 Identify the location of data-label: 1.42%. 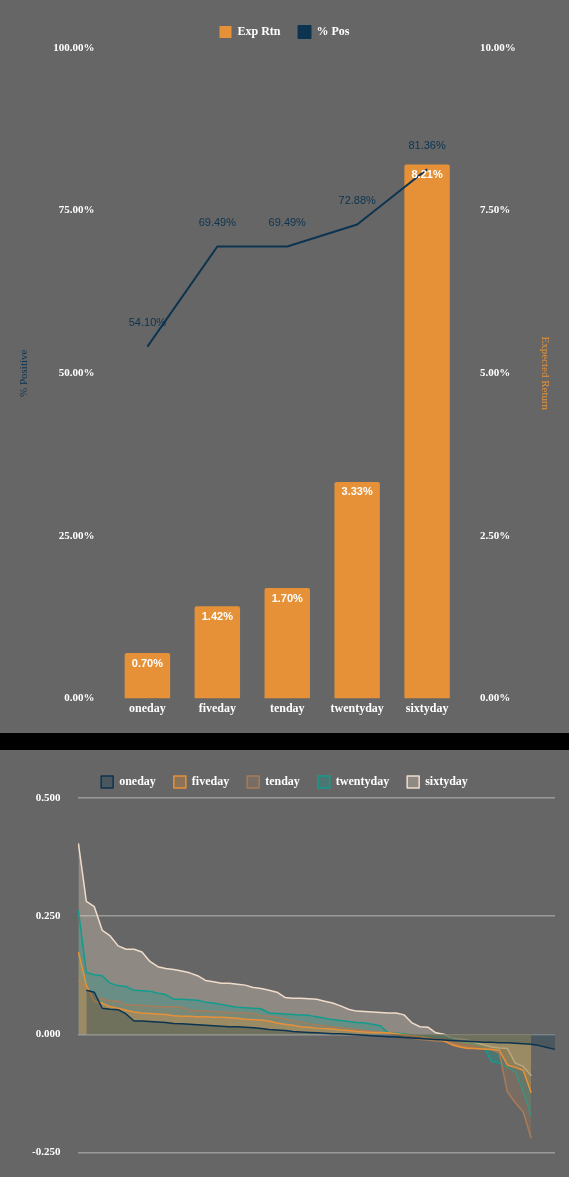
(217, 615).